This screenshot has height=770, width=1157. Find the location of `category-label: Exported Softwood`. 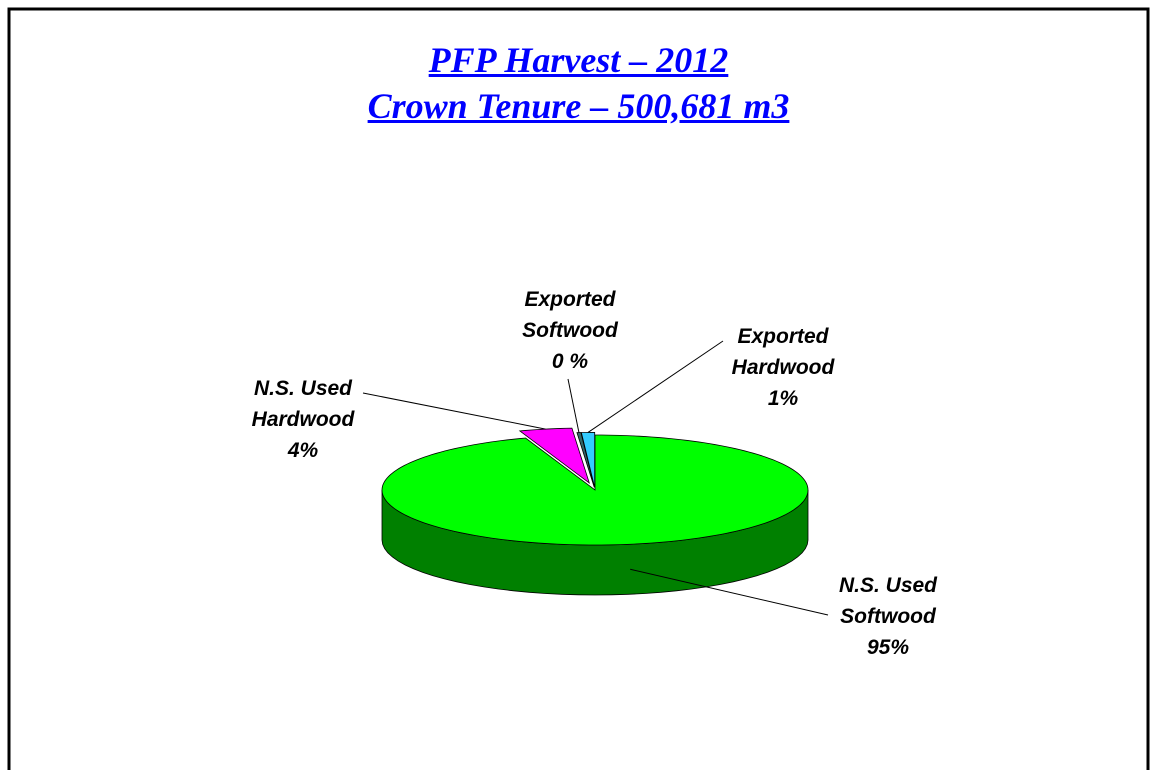

category-label: Exported Softwood is located at coordinates (570, 315).